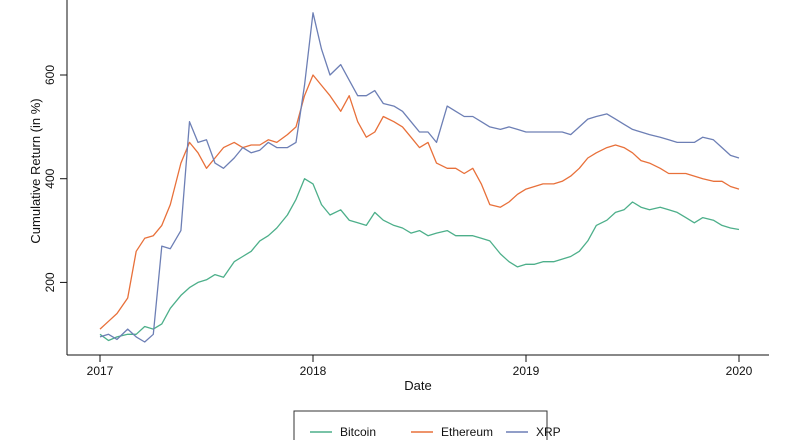 The width and height of the screenshot is (800, 445). Describe the element at coordinates (50, 75) in the screenshot. I see `y-tick-label-600: 600` at that location.